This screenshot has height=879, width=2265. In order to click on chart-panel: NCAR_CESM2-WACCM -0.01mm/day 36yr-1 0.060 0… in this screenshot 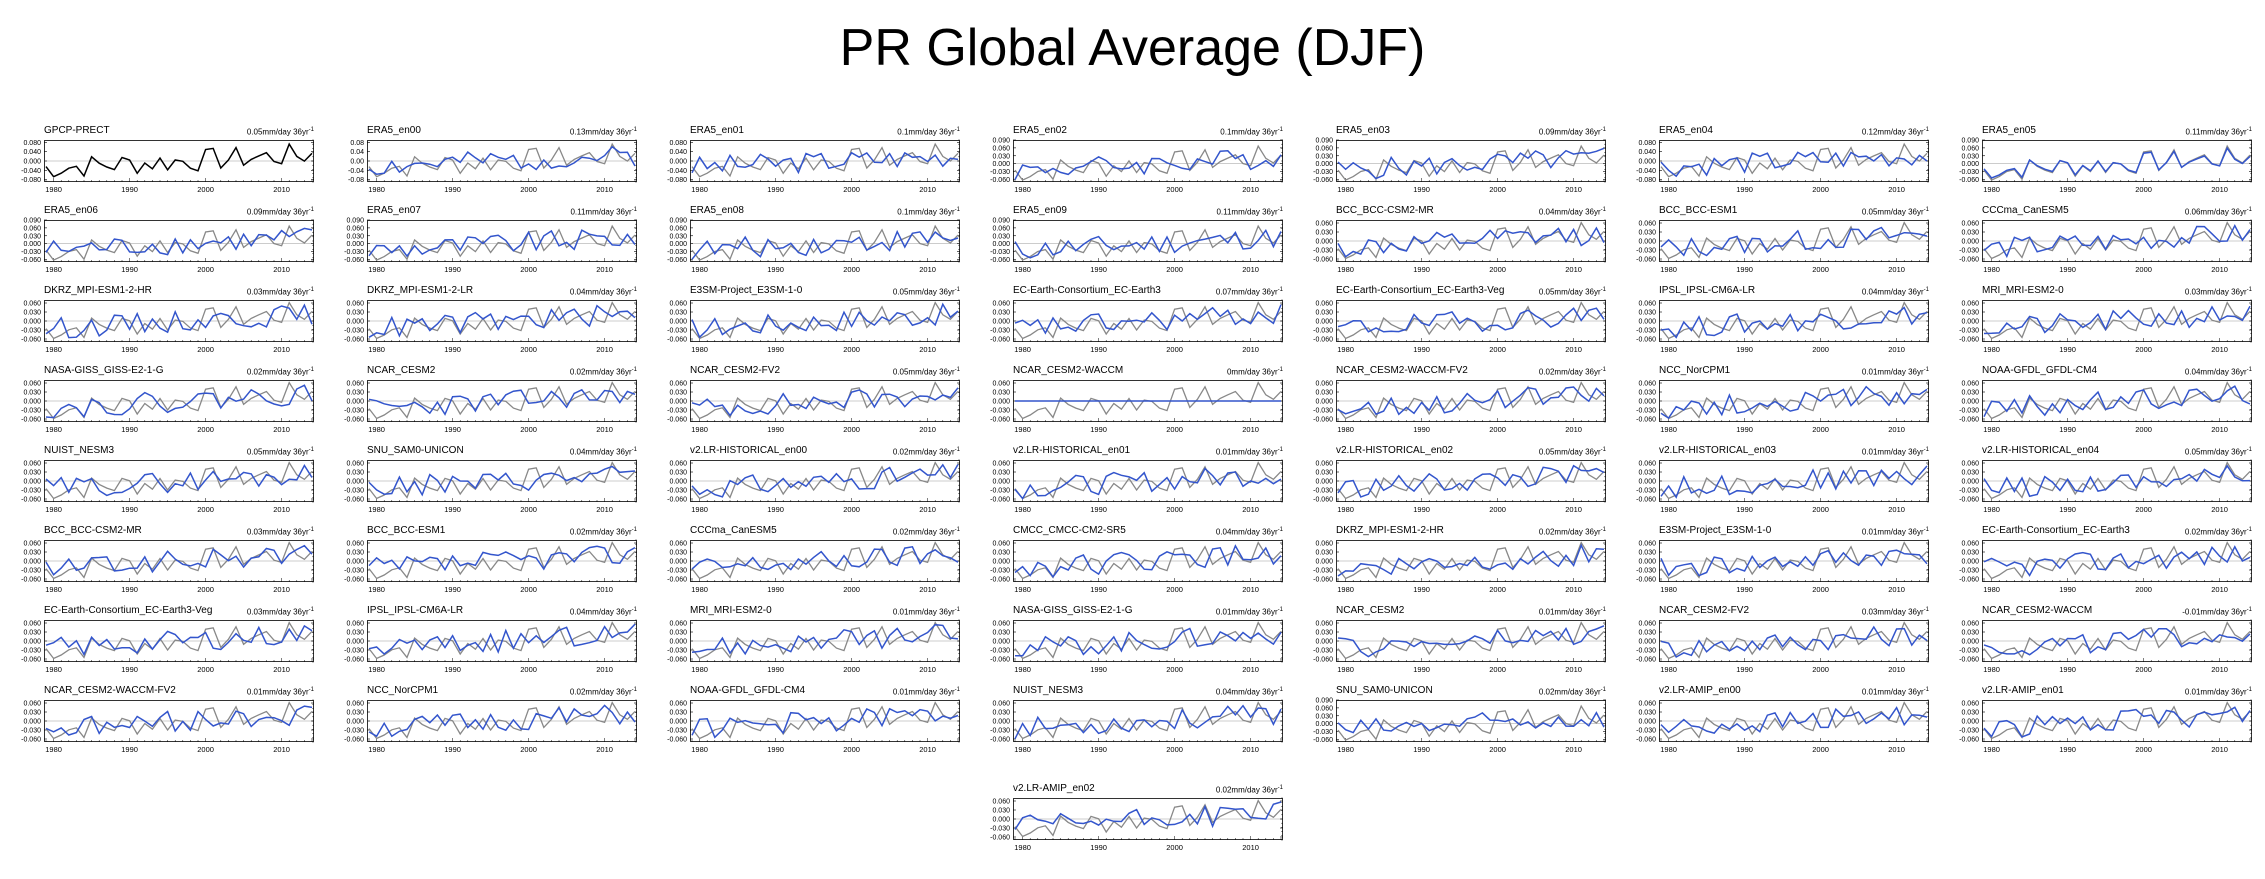, I will do `click(2105, 639)`.